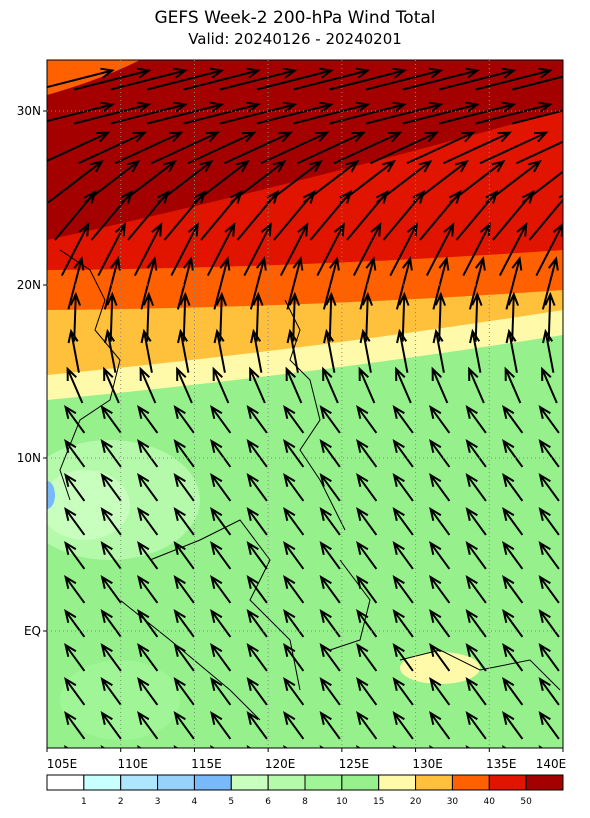 The image size is (590, 818). Describe the element at coordinates (231, 802) in the screenshot. I see `colorbar-label: 5` at that location.